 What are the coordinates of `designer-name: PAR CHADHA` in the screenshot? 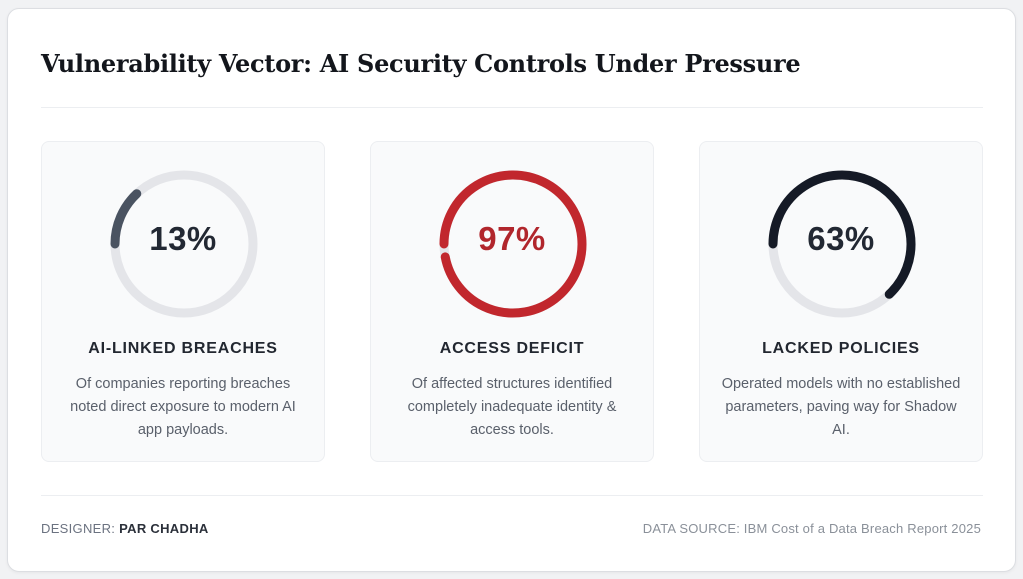 It's located at (164, 528).